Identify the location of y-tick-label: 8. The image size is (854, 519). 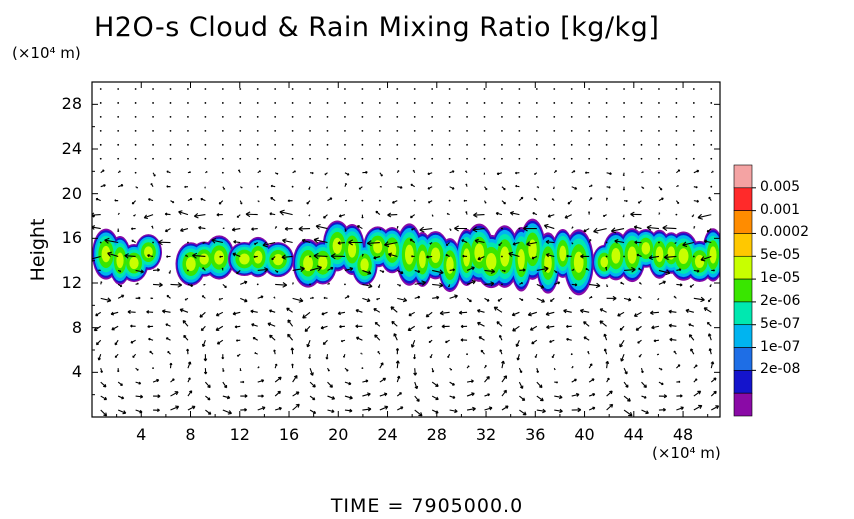
(76, 327).